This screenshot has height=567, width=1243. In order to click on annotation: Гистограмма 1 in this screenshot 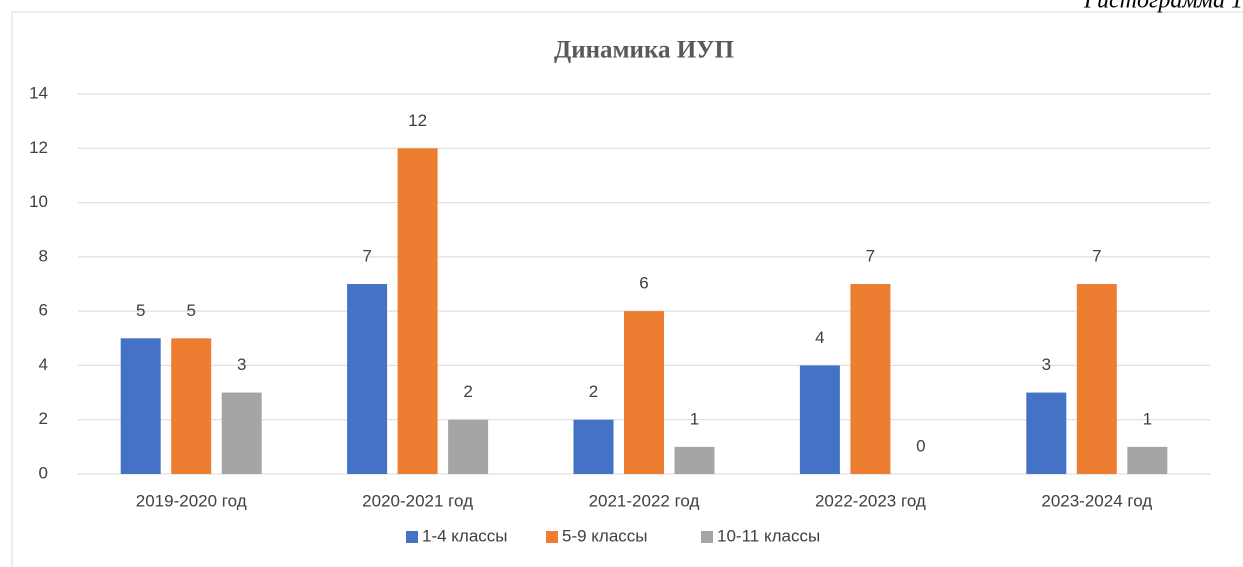, I will do `click(1163, 7)`.